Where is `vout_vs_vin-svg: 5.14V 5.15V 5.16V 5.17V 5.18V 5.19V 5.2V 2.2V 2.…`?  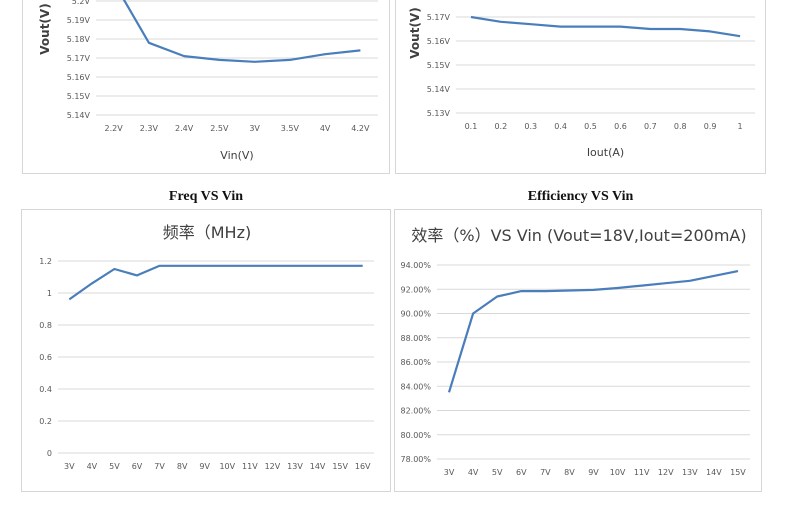 vout_vs_vin-svg: 5.14V 5.15V 5.16V 5.17V 5.18V 5.19V 5.2V 2.2V 2.… is located at coordinates (208, 81).